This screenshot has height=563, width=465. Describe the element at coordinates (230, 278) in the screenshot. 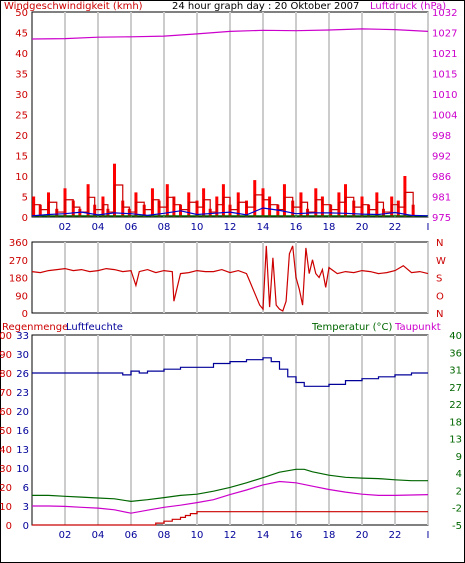

I see `direction-line` at that location.